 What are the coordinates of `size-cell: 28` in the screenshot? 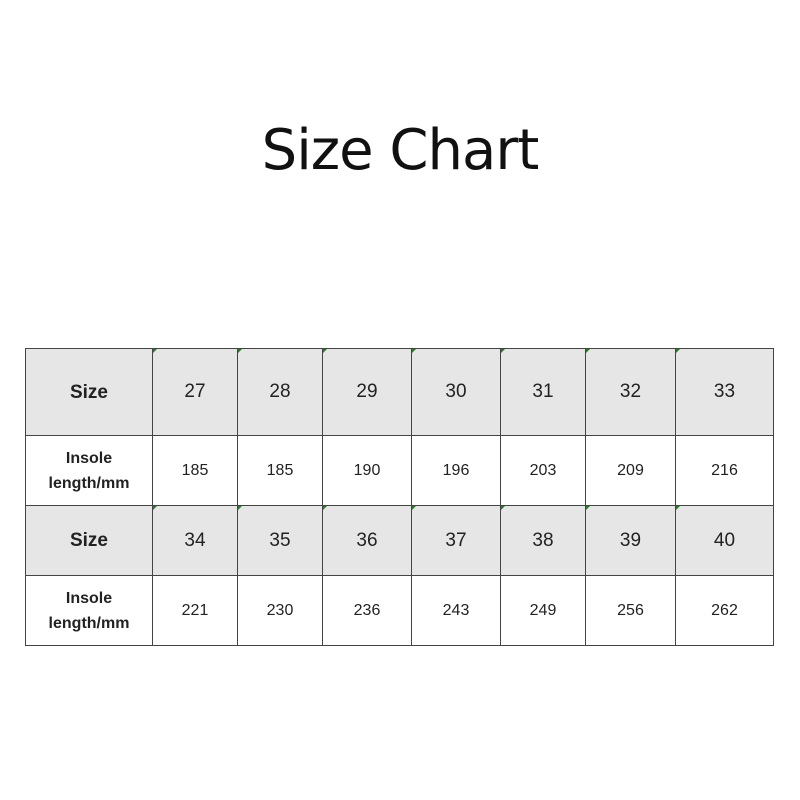 It's located at (280, 392).